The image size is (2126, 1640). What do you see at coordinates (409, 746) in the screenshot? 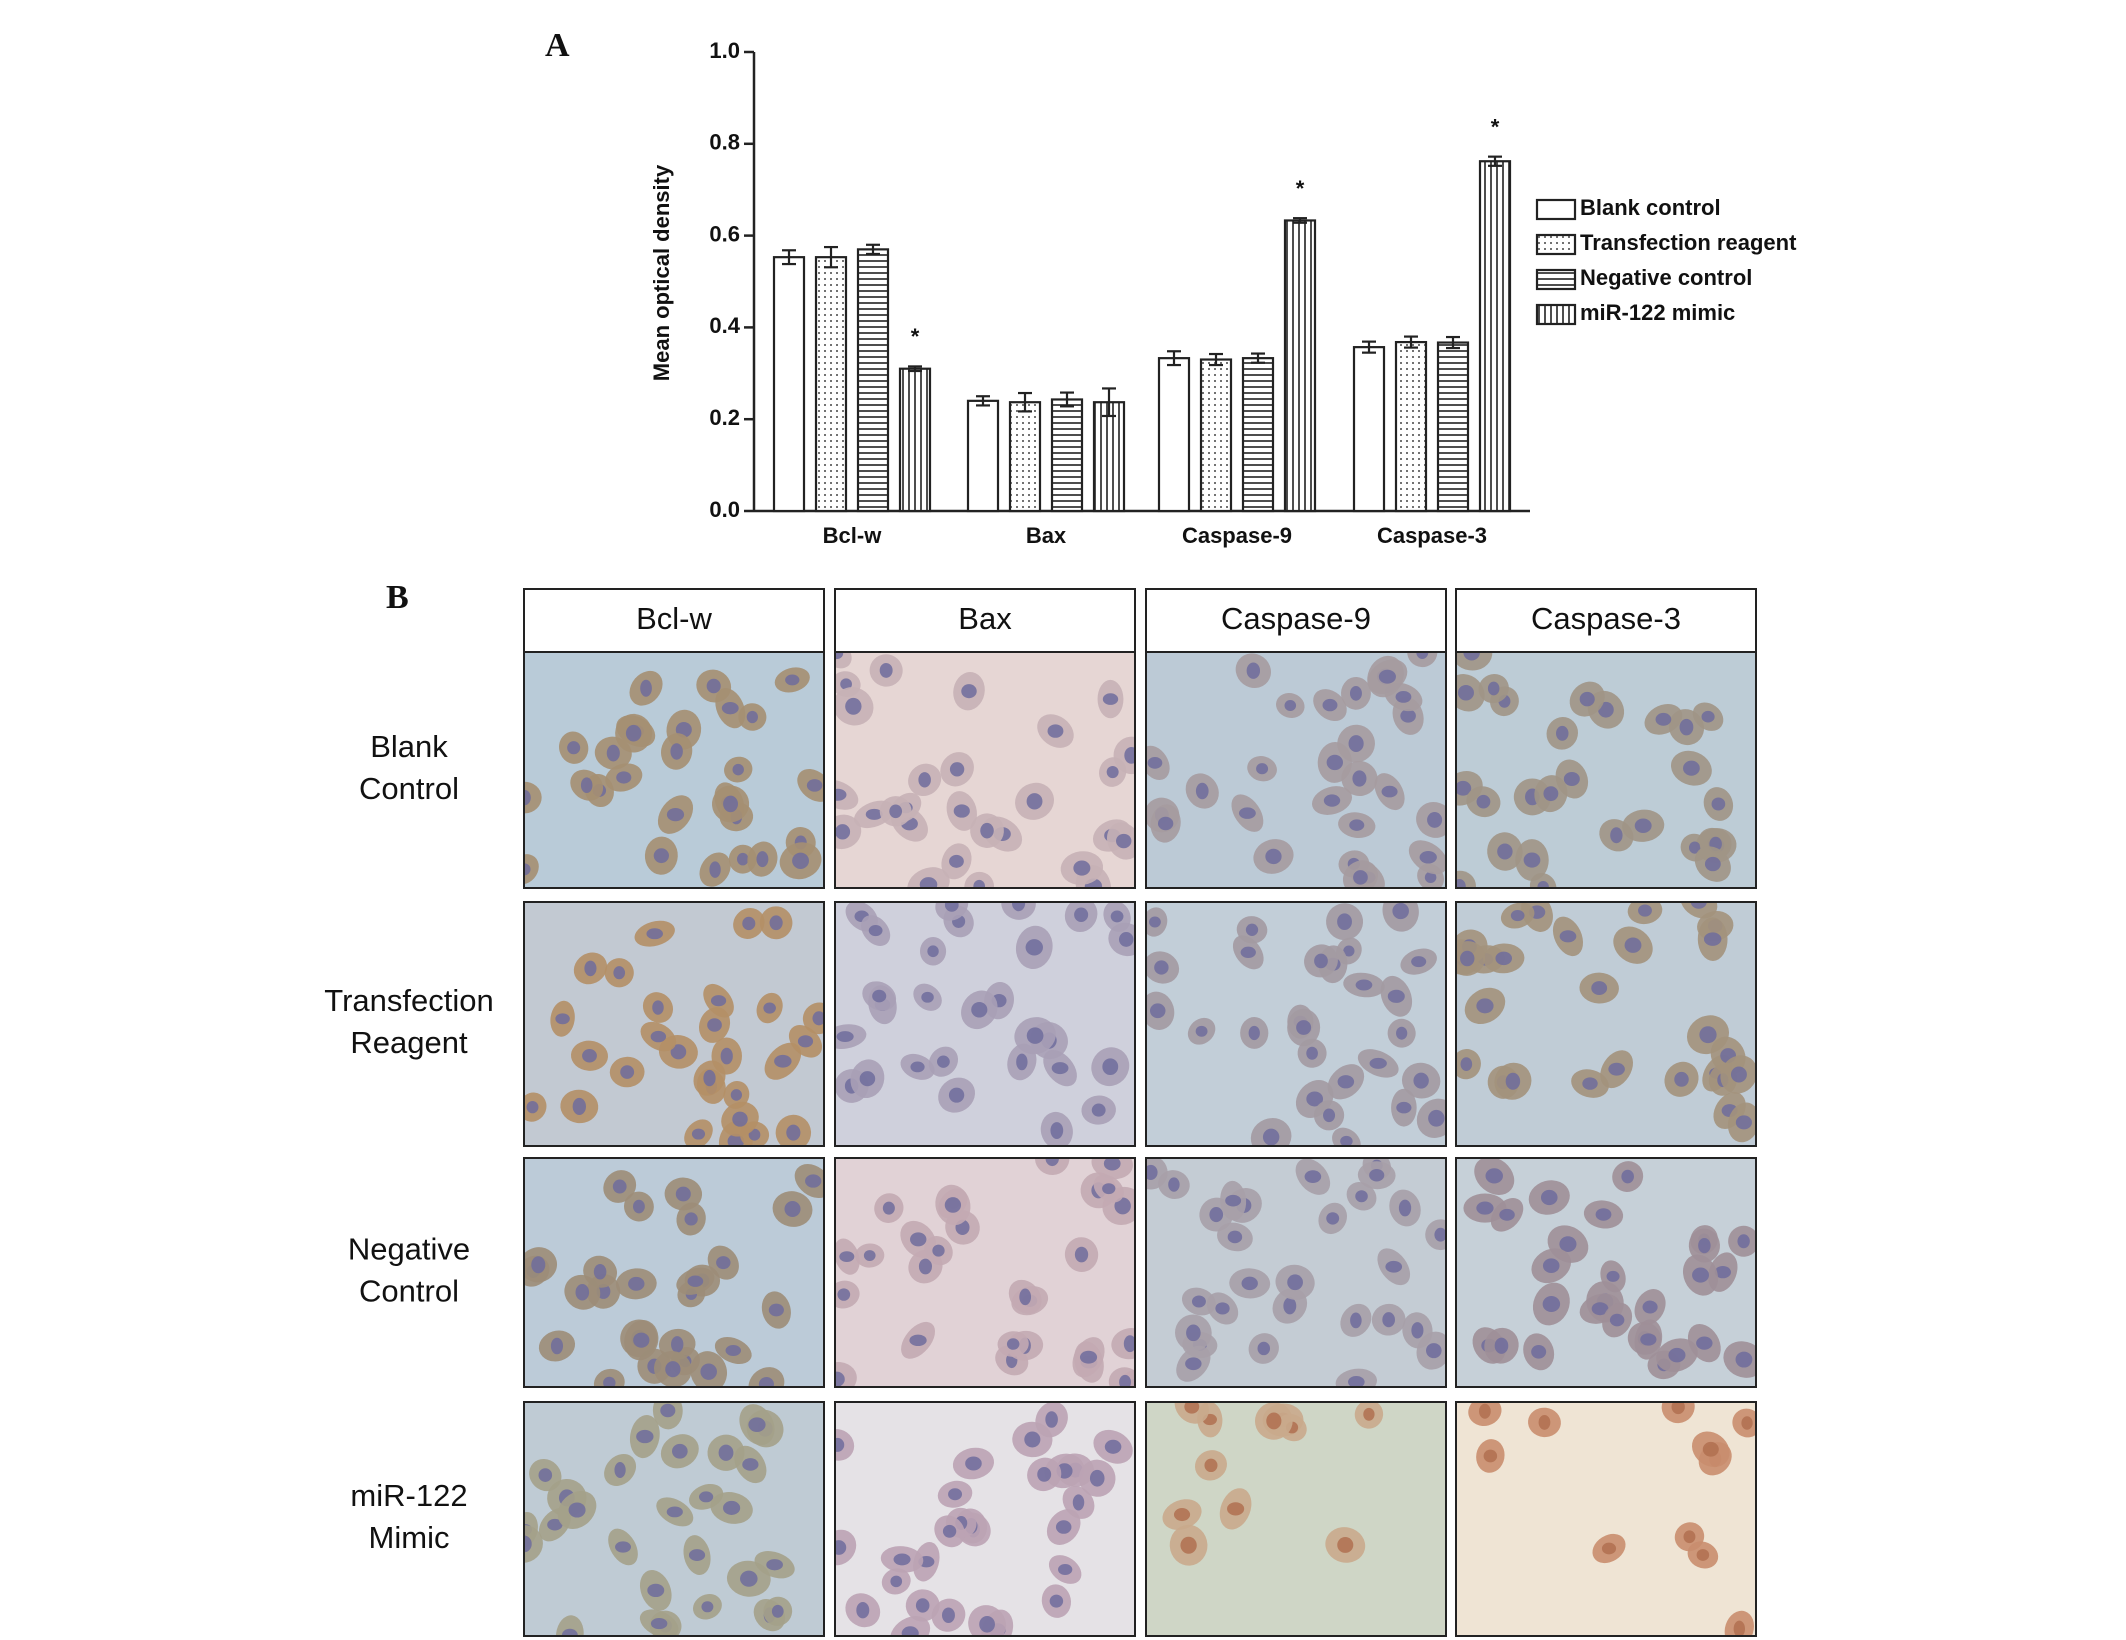
I see `row-label: Blank` at bounding box center [409, 746].